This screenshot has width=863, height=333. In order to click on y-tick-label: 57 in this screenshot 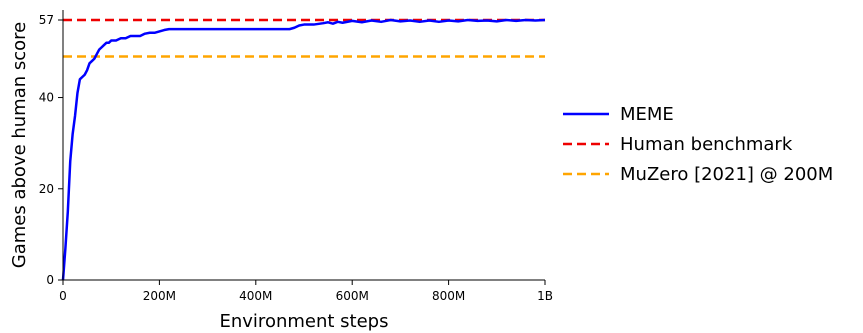, I will do `click(46, 20)`.